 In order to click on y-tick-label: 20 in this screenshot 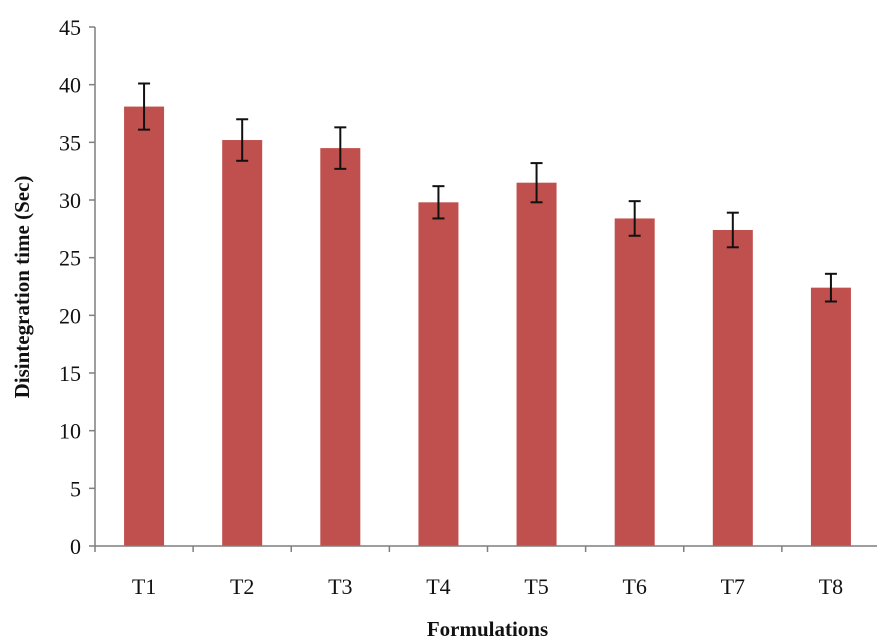, I will do `click(70, 315)`.